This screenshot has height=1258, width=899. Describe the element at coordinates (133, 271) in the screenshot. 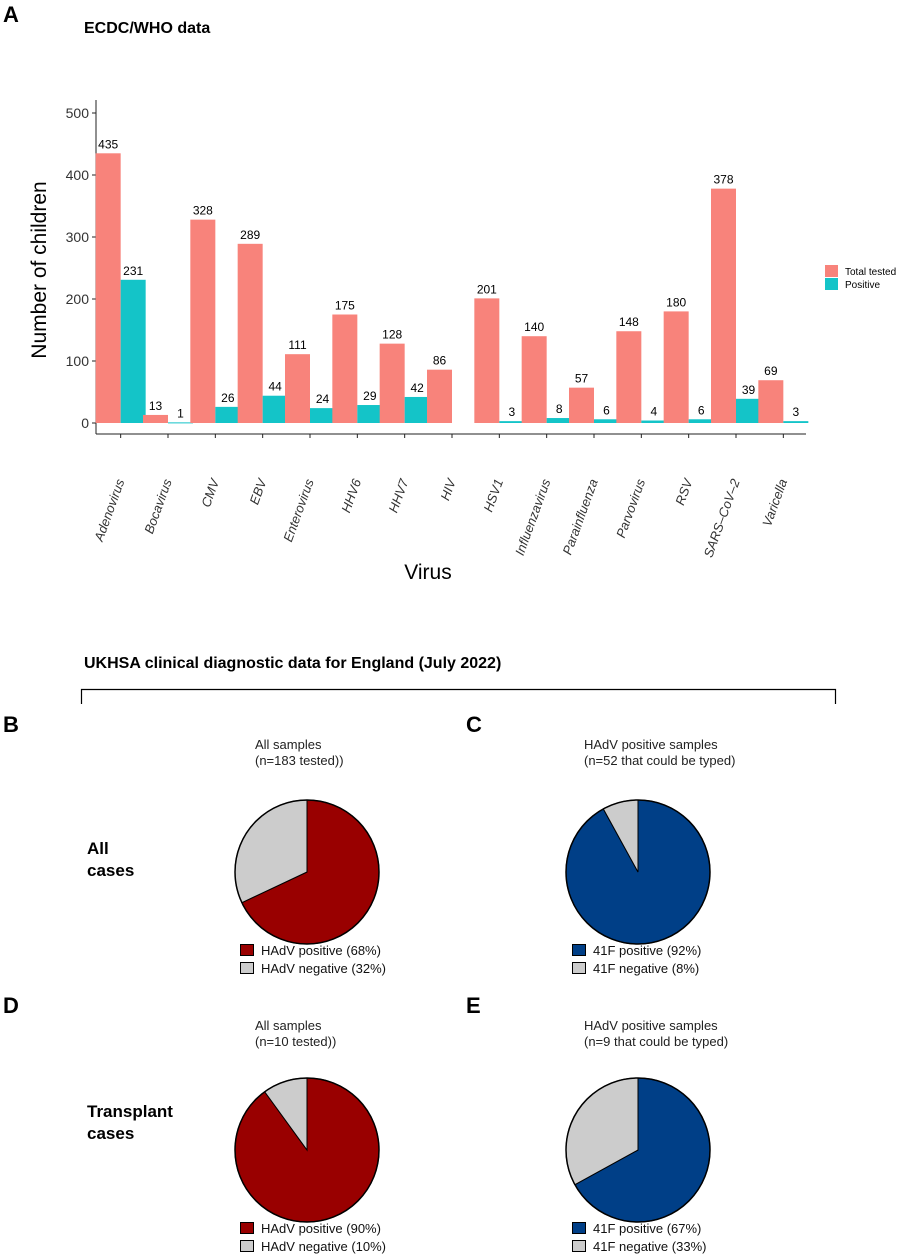

I see `data-label: 231` at that location.